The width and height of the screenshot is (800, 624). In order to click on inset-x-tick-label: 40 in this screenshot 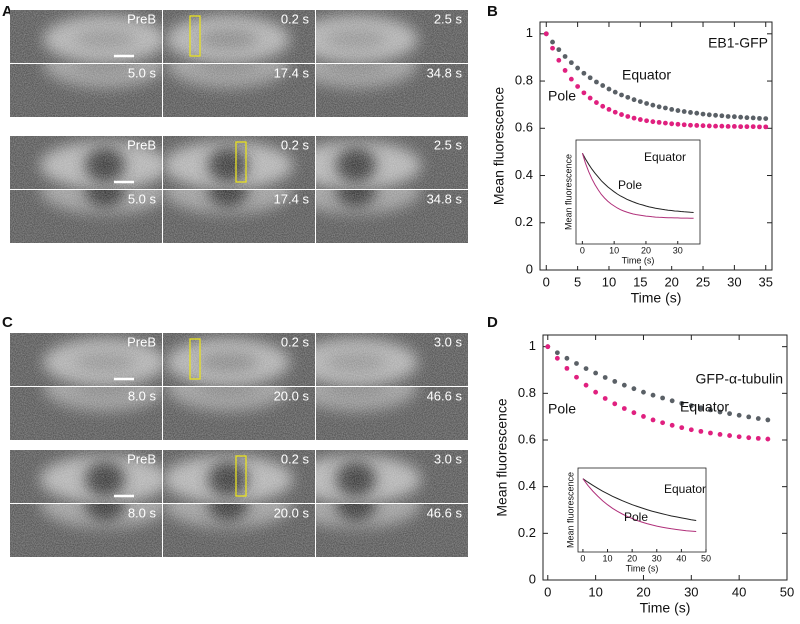, I will do `click(681, 558)`.